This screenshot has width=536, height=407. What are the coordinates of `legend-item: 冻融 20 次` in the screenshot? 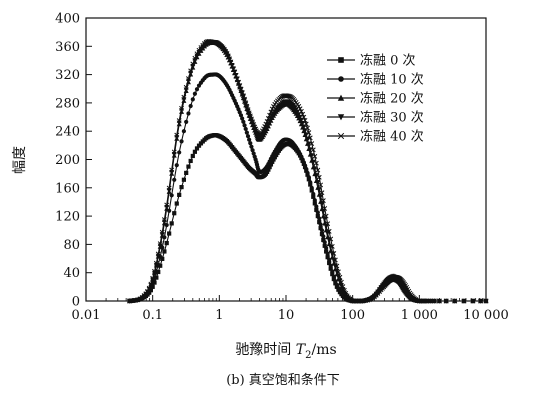 It's located at (375, 99).